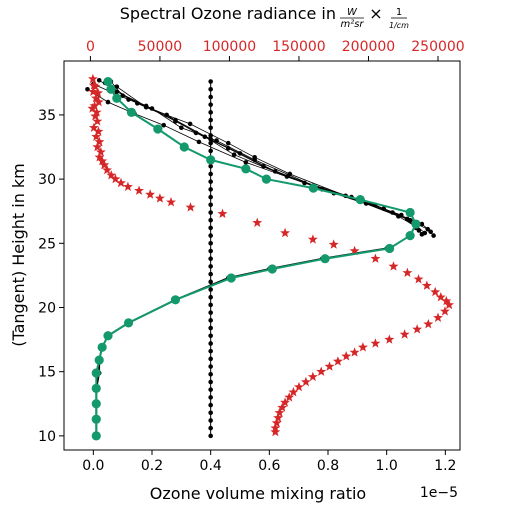 This screenshot has height=508, width=508. Describe the element at coordinates (269, 466) in the screenshot. I see `x-tick-label: 0.6` at that location.